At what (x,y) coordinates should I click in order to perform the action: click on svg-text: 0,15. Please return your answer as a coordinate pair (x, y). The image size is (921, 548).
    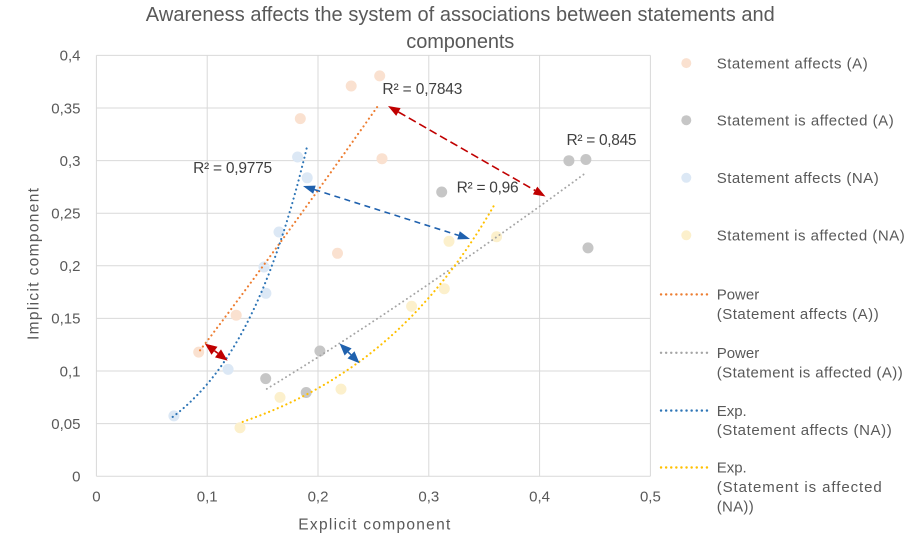
    Looking at the image, I should click on (65, 319).